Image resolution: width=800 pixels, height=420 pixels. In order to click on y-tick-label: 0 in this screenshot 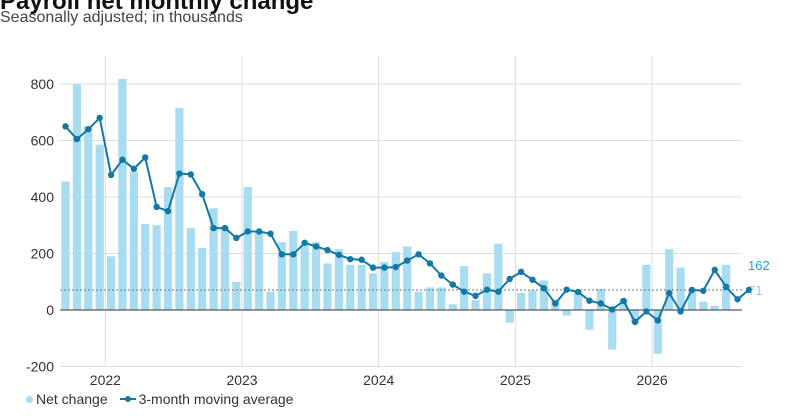, I will do `click(50, 310)`.